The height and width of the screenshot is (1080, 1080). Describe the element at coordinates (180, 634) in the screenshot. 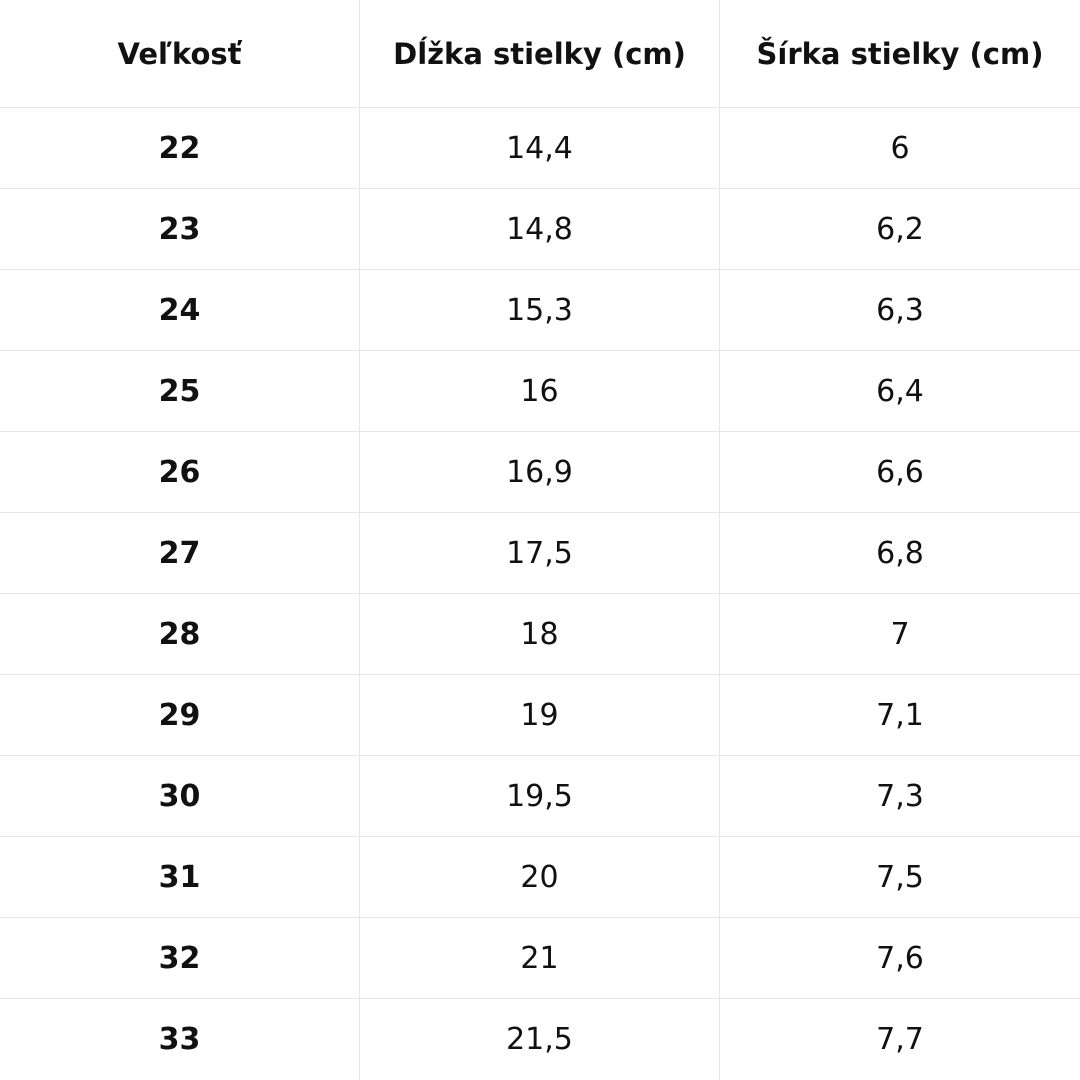

I see `size-cell: 28` at that location.